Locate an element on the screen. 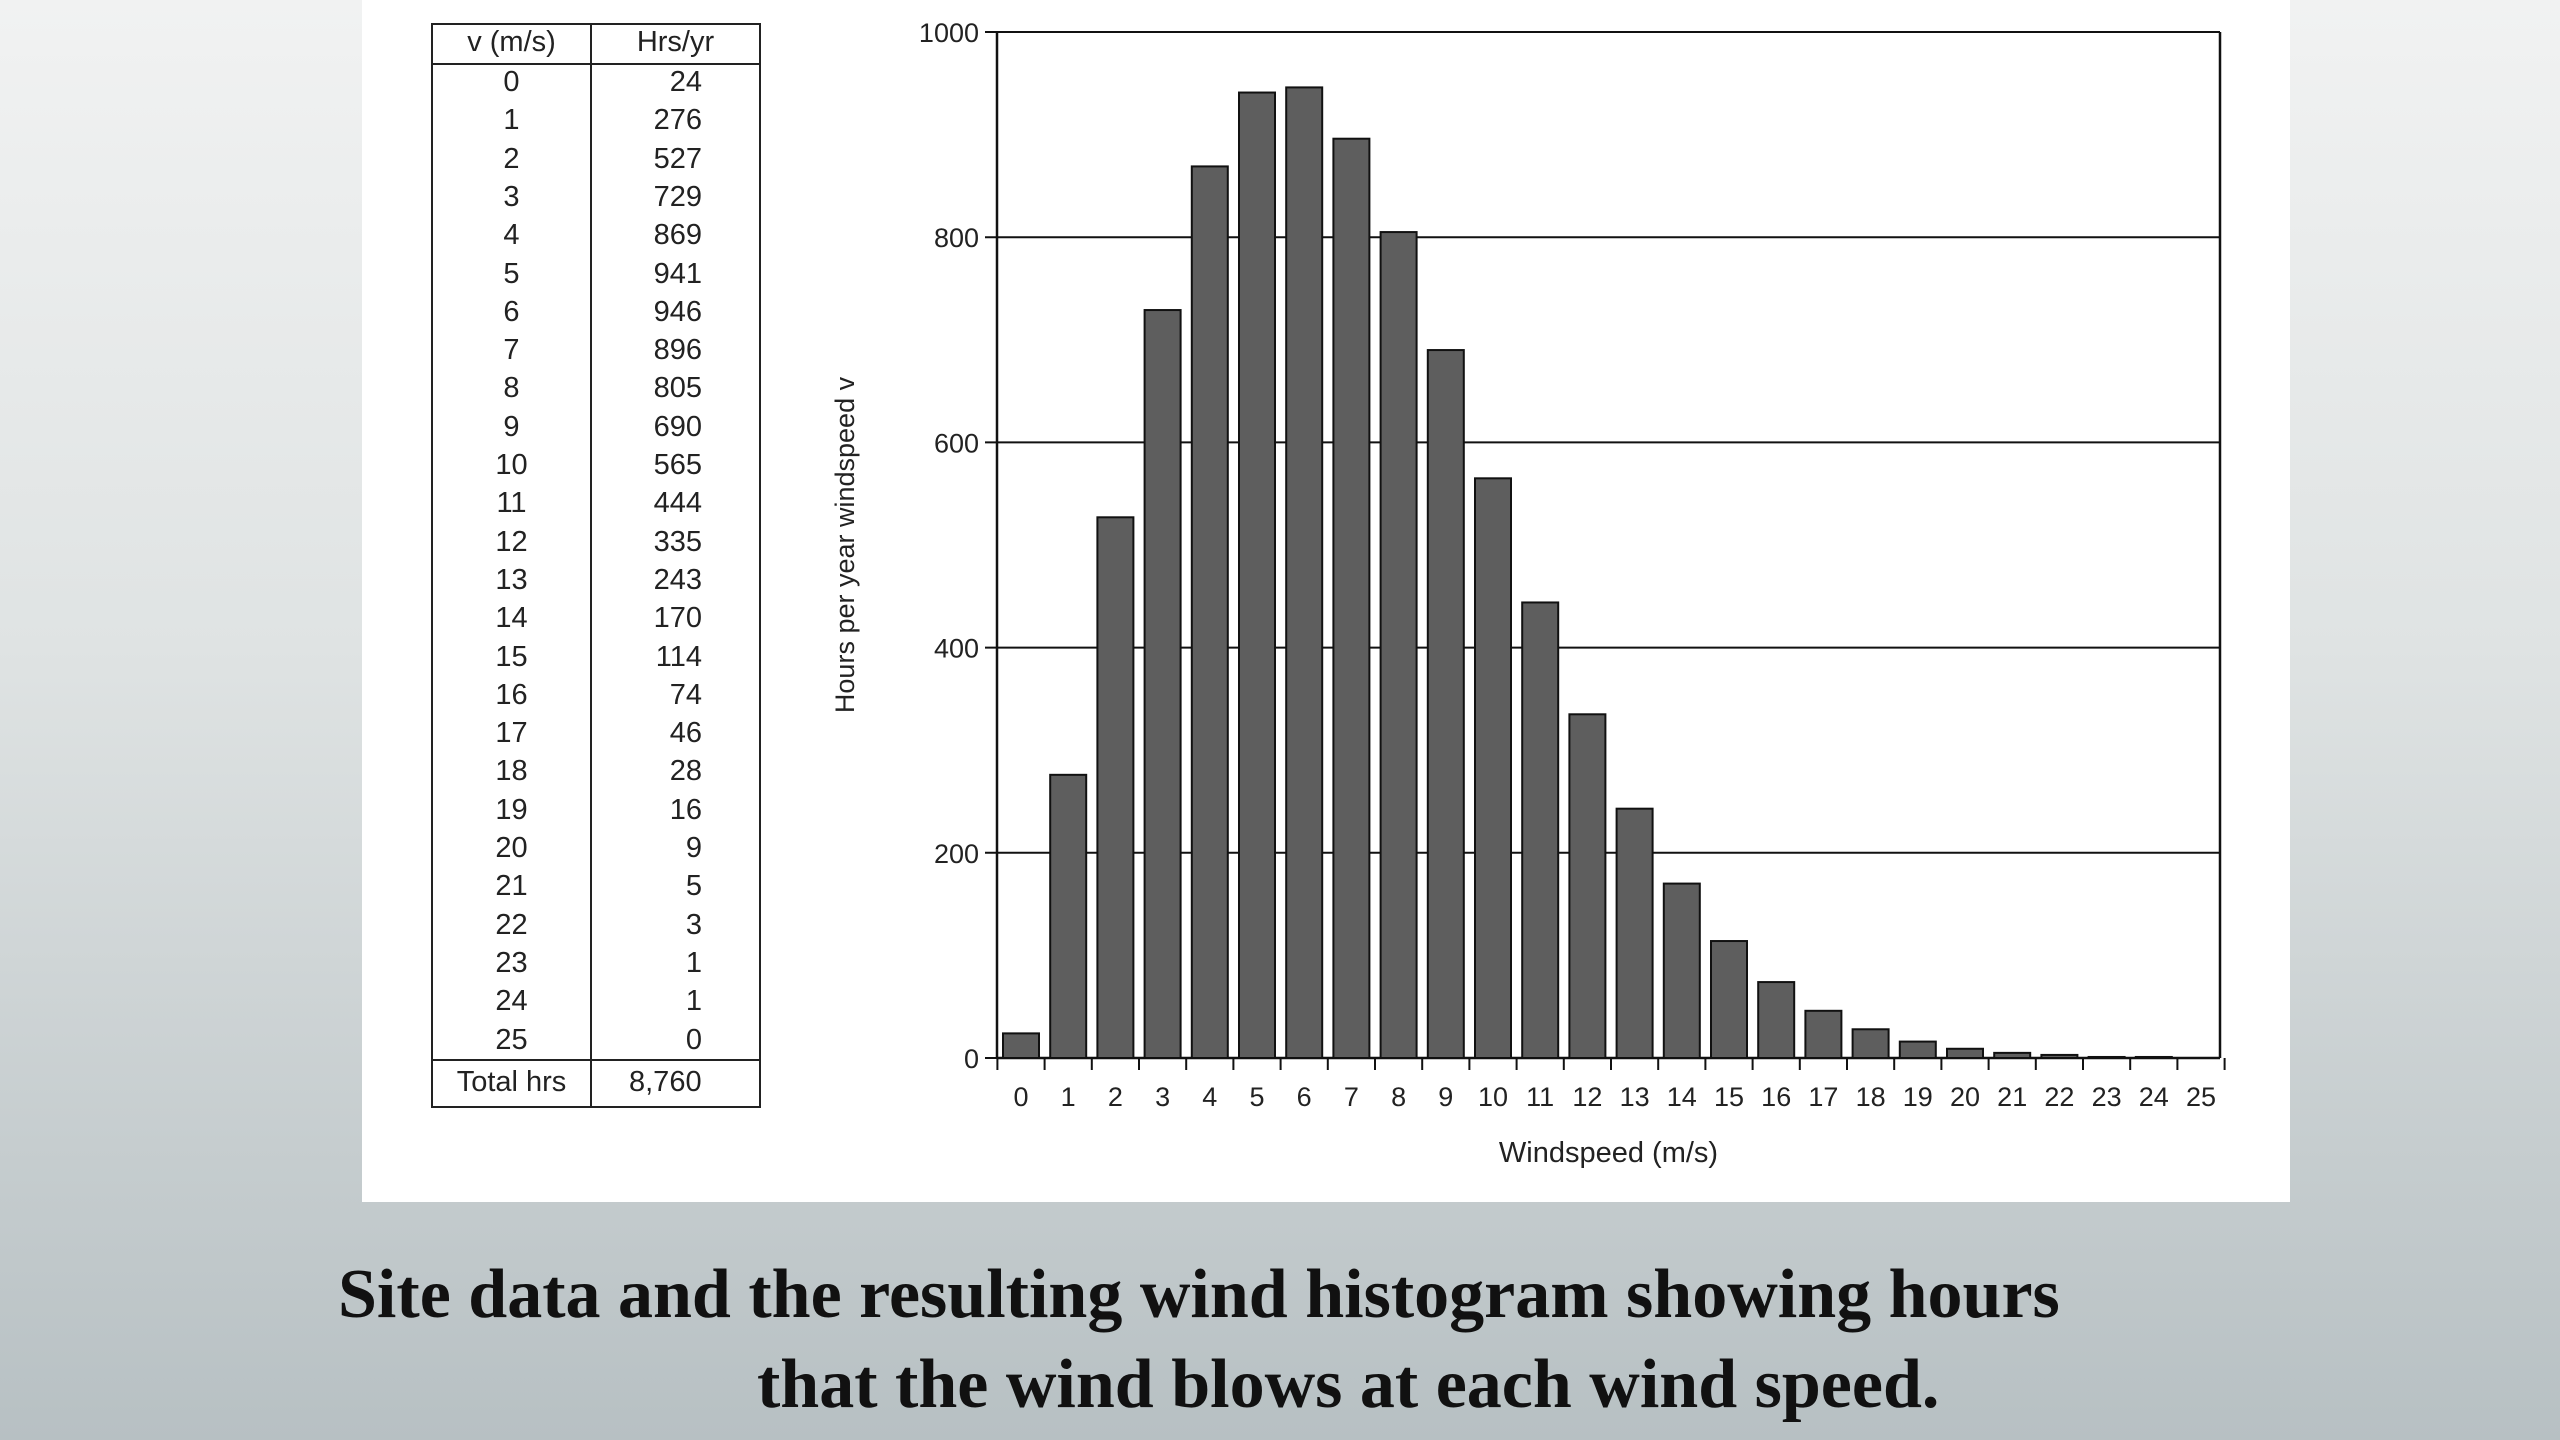 The height and width of the screenshot is (1440, 2560). table-cell-hours: 729 is located at coordinates (677, 196).